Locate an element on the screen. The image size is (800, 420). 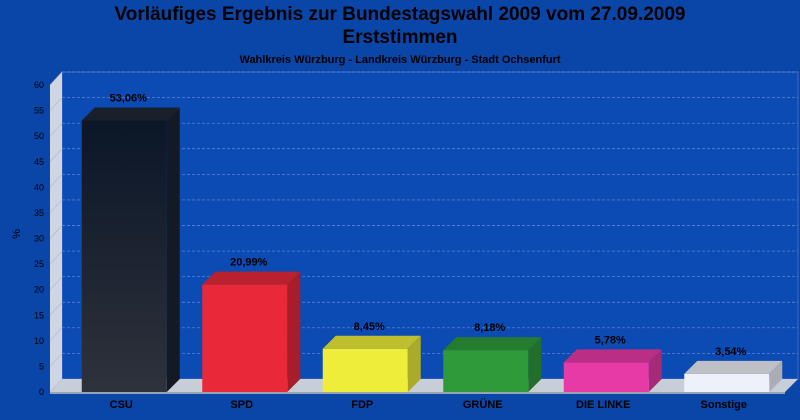
x-tick-label-spd: SPD is located at coordinates (241, 405).